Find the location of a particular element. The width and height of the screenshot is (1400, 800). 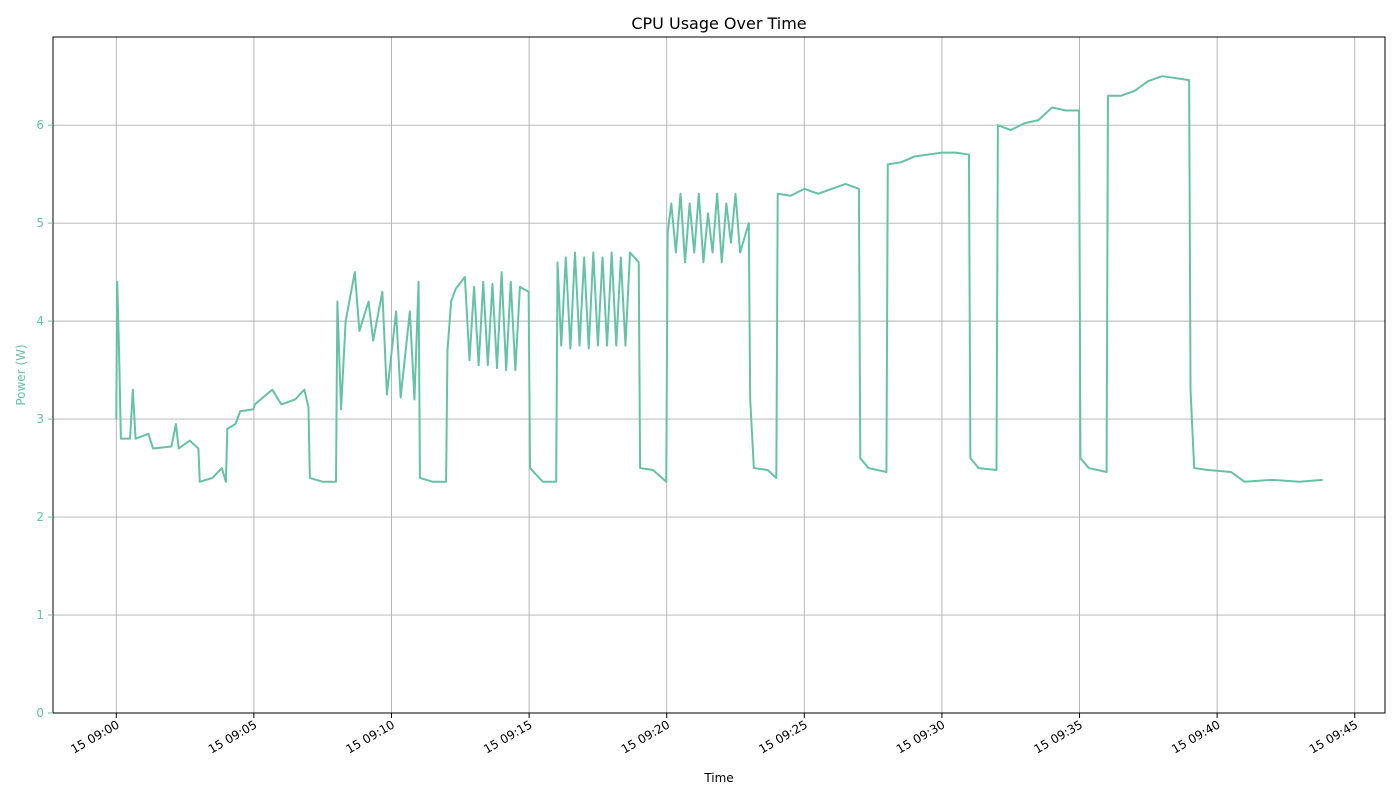

y-tick-label: 1 is located at coordinates (40, 615).